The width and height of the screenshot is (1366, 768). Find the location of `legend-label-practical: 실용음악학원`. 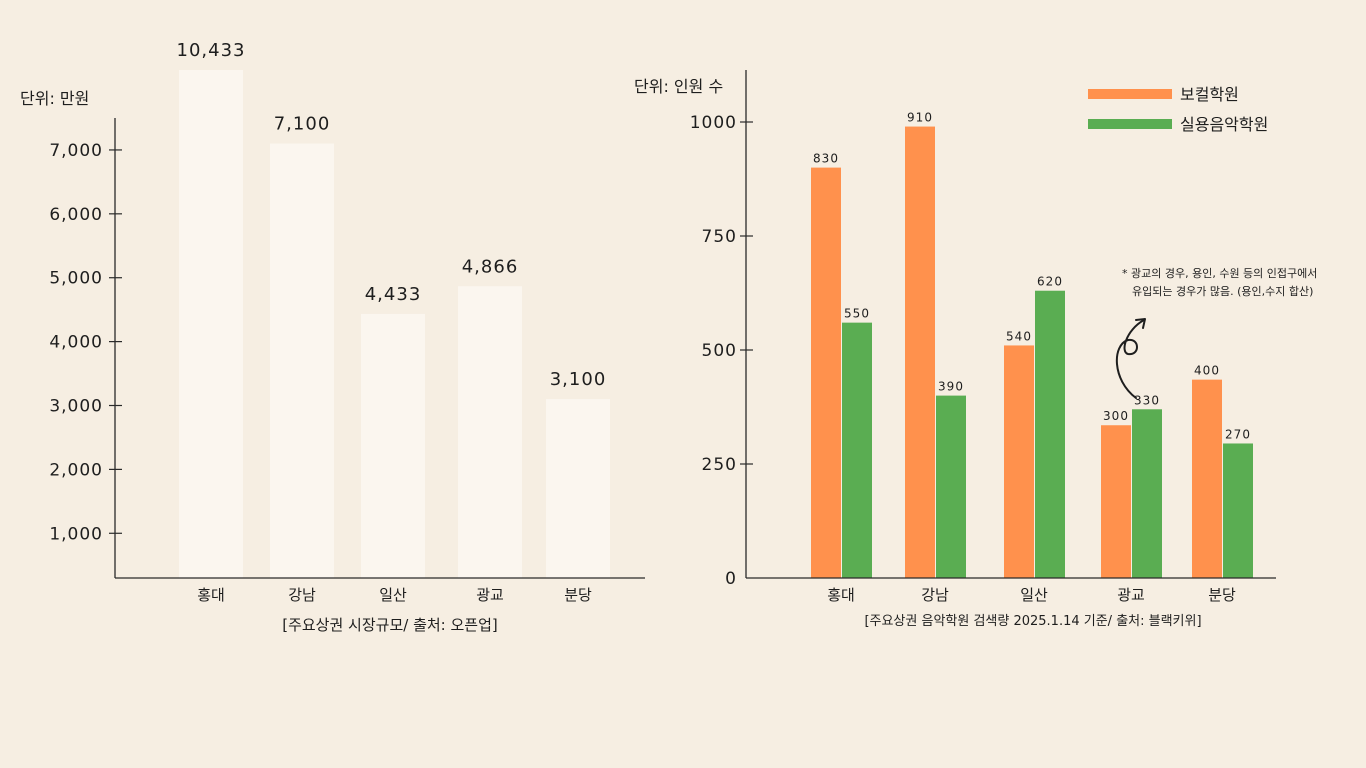

legend-label-practical: 실용음악학원 is located at coordinates (1224, 124).